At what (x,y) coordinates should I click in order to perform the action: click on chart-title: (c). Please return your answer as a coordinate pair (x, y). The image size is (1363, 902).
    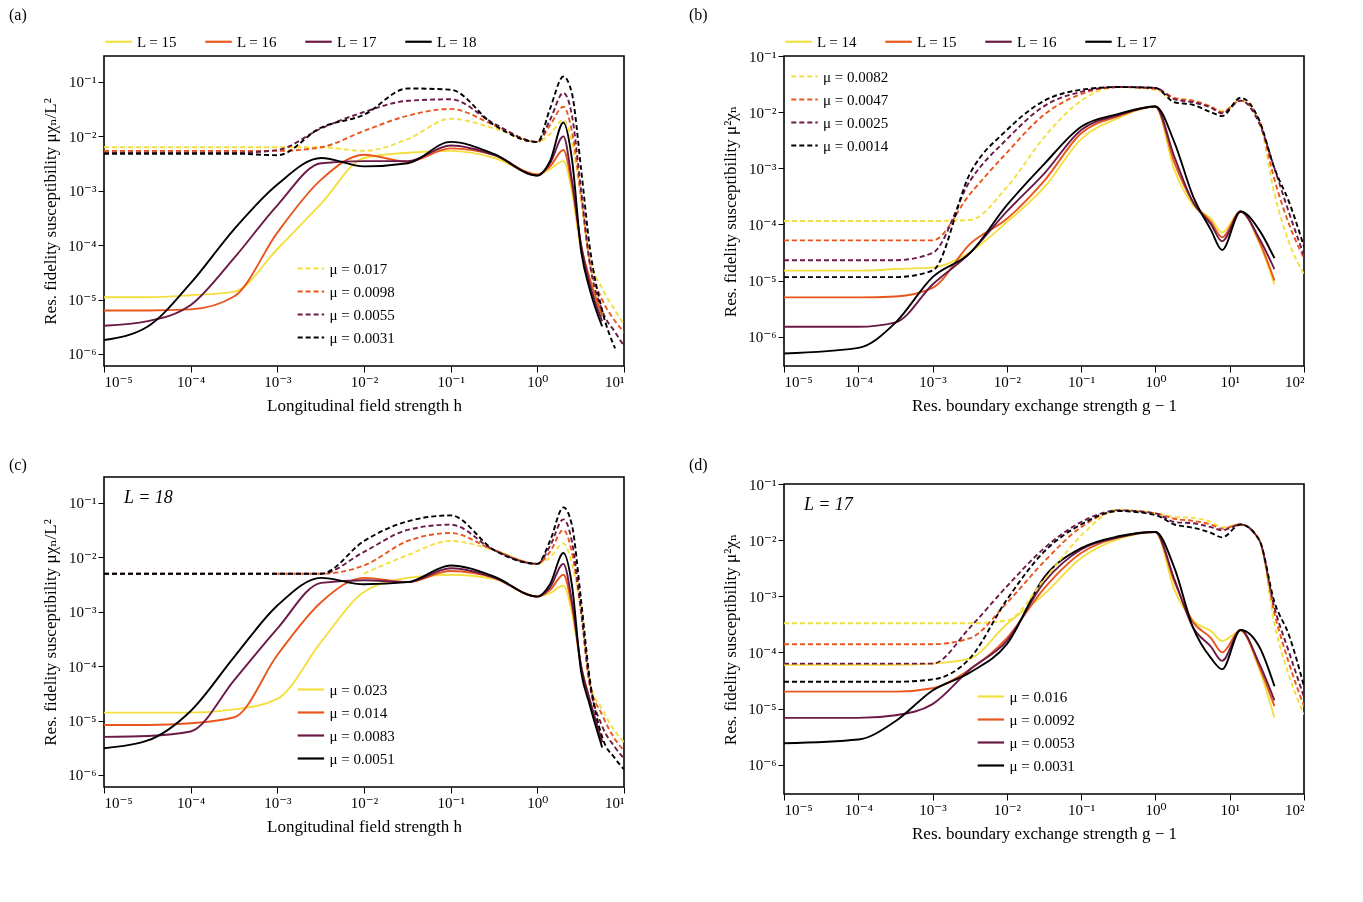
    Looking at the image, I should click on (18, 465).